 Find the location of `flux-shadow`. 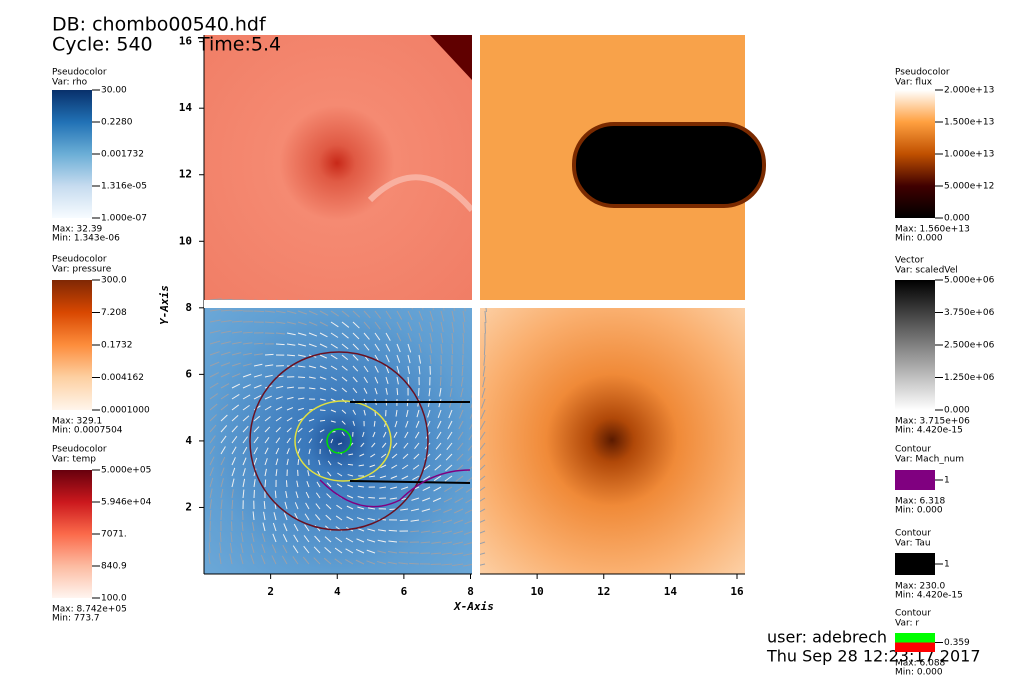

flux-shadow is located at coordinates (669, 165).